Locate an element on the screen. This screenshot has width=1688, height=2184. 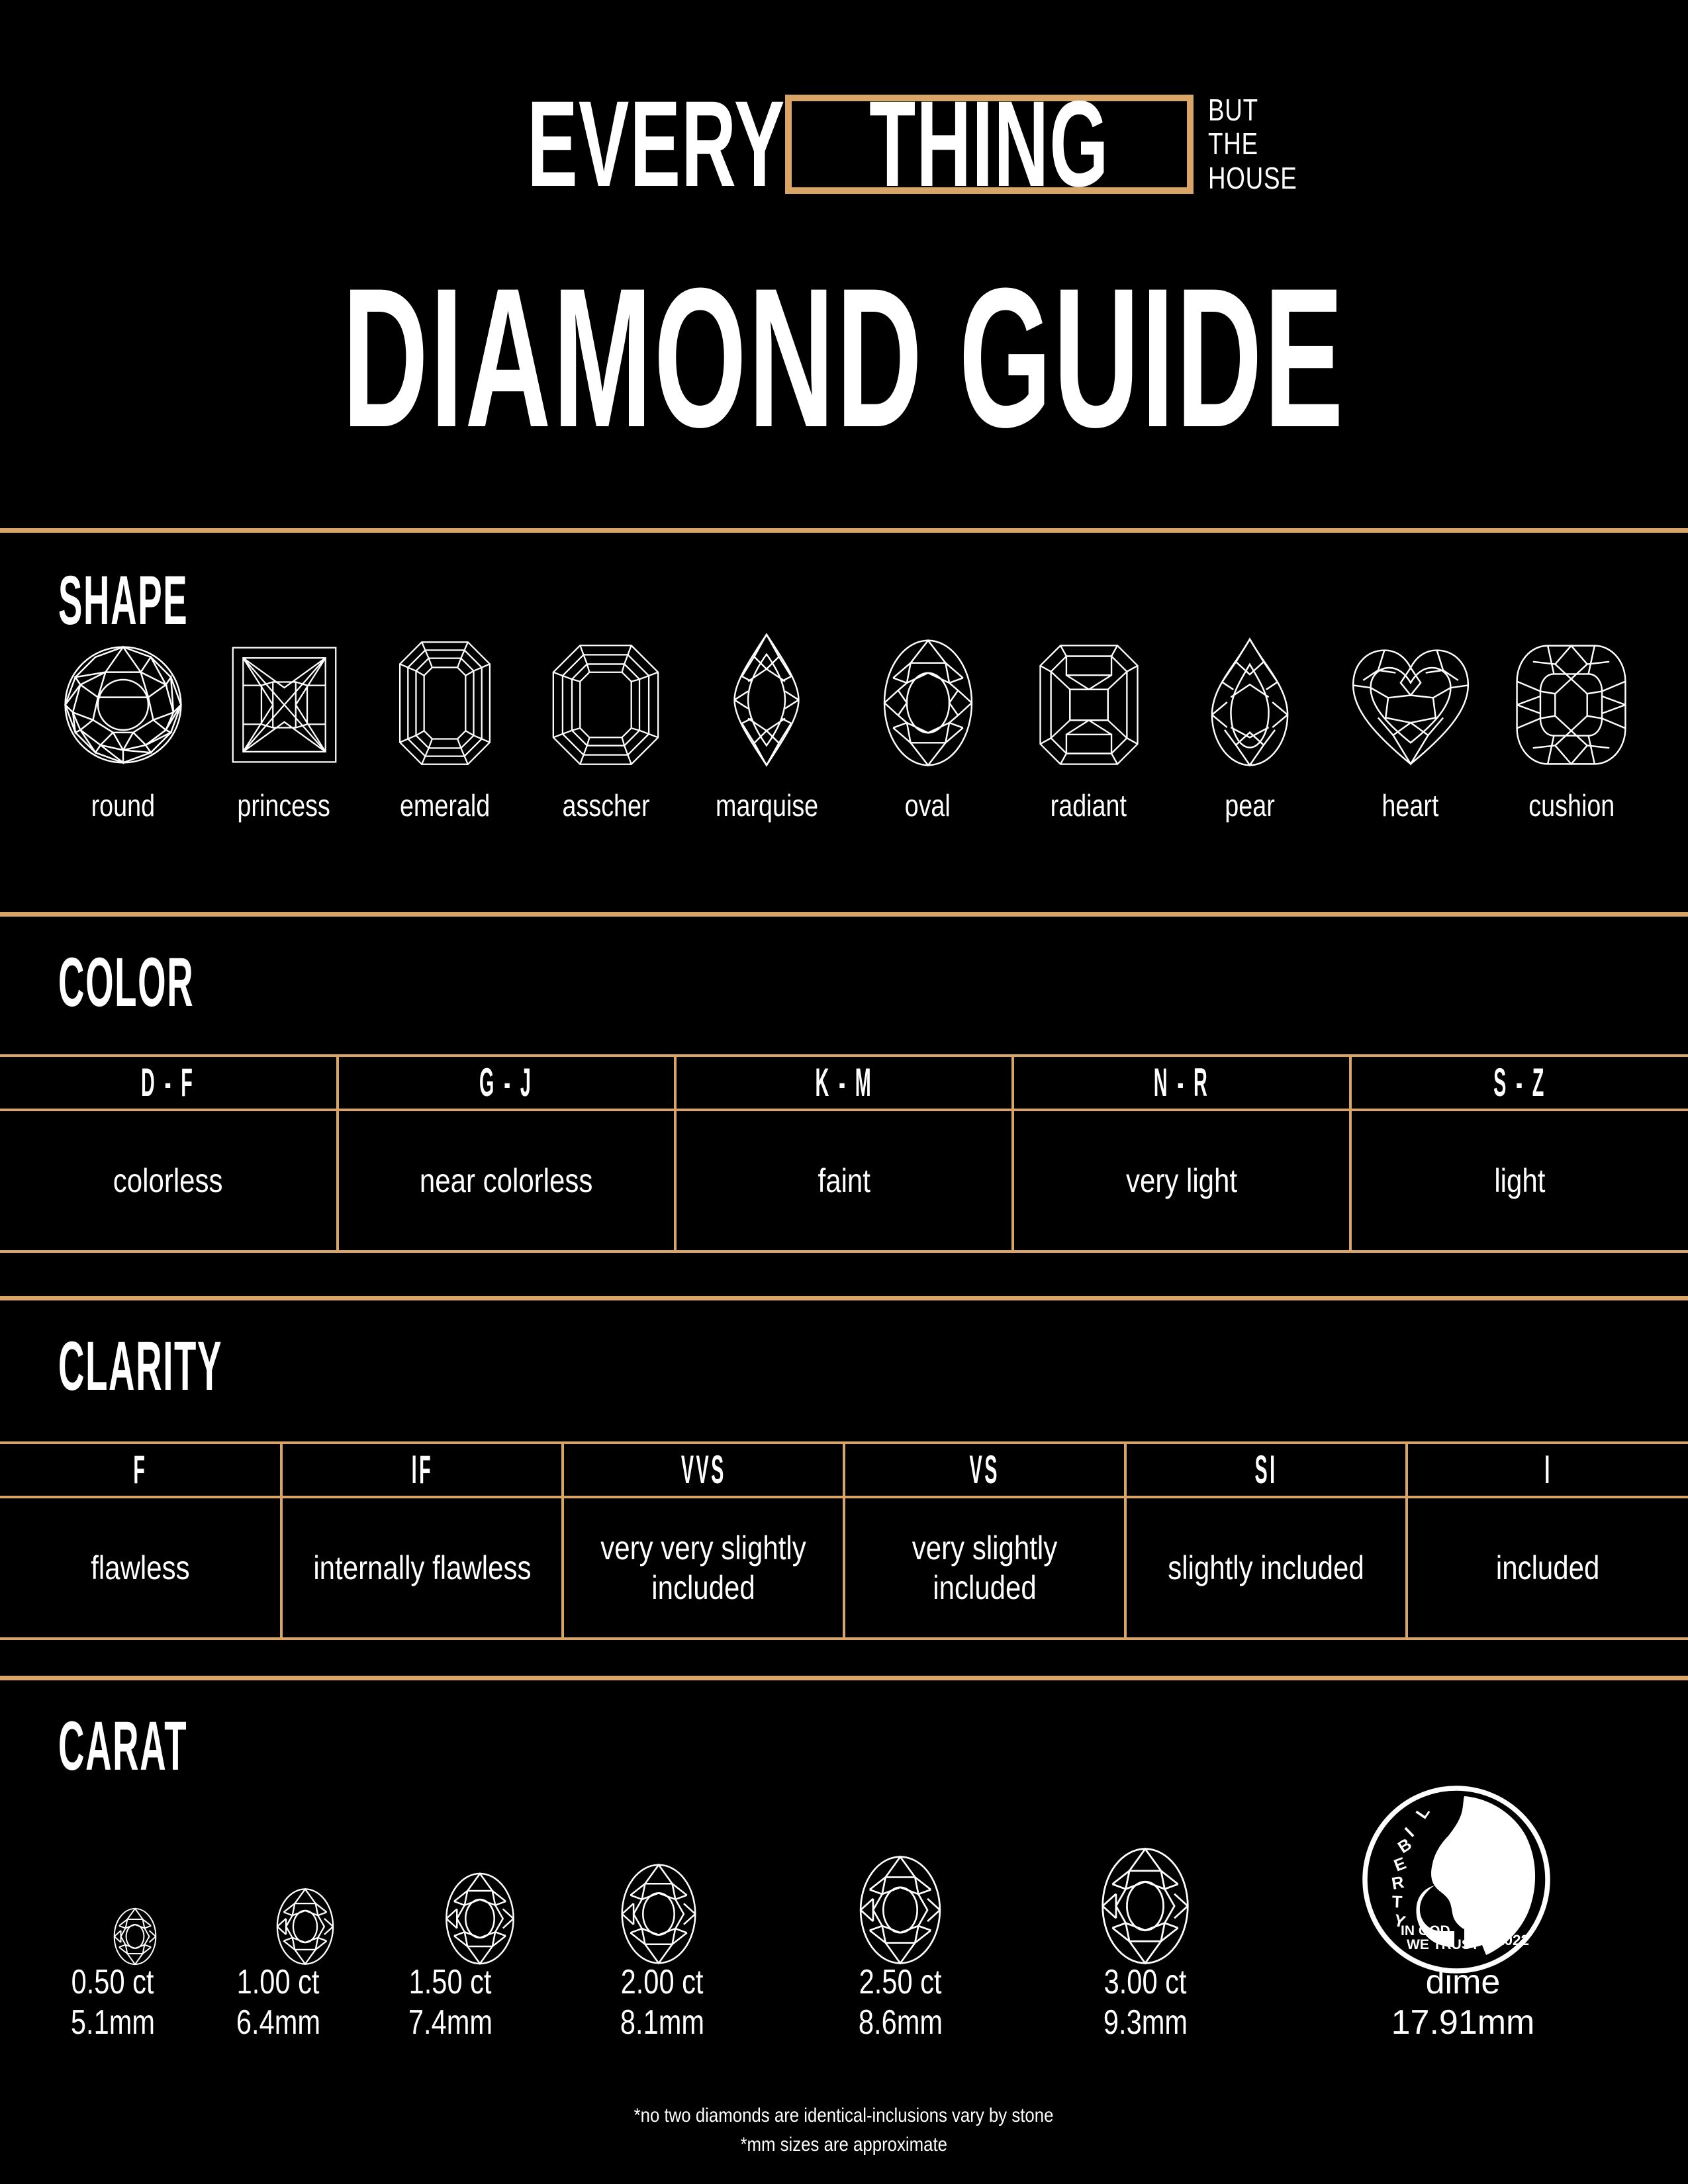
clarity-value-cell-2: very very slightly included is located at coordinates (703, 1568).